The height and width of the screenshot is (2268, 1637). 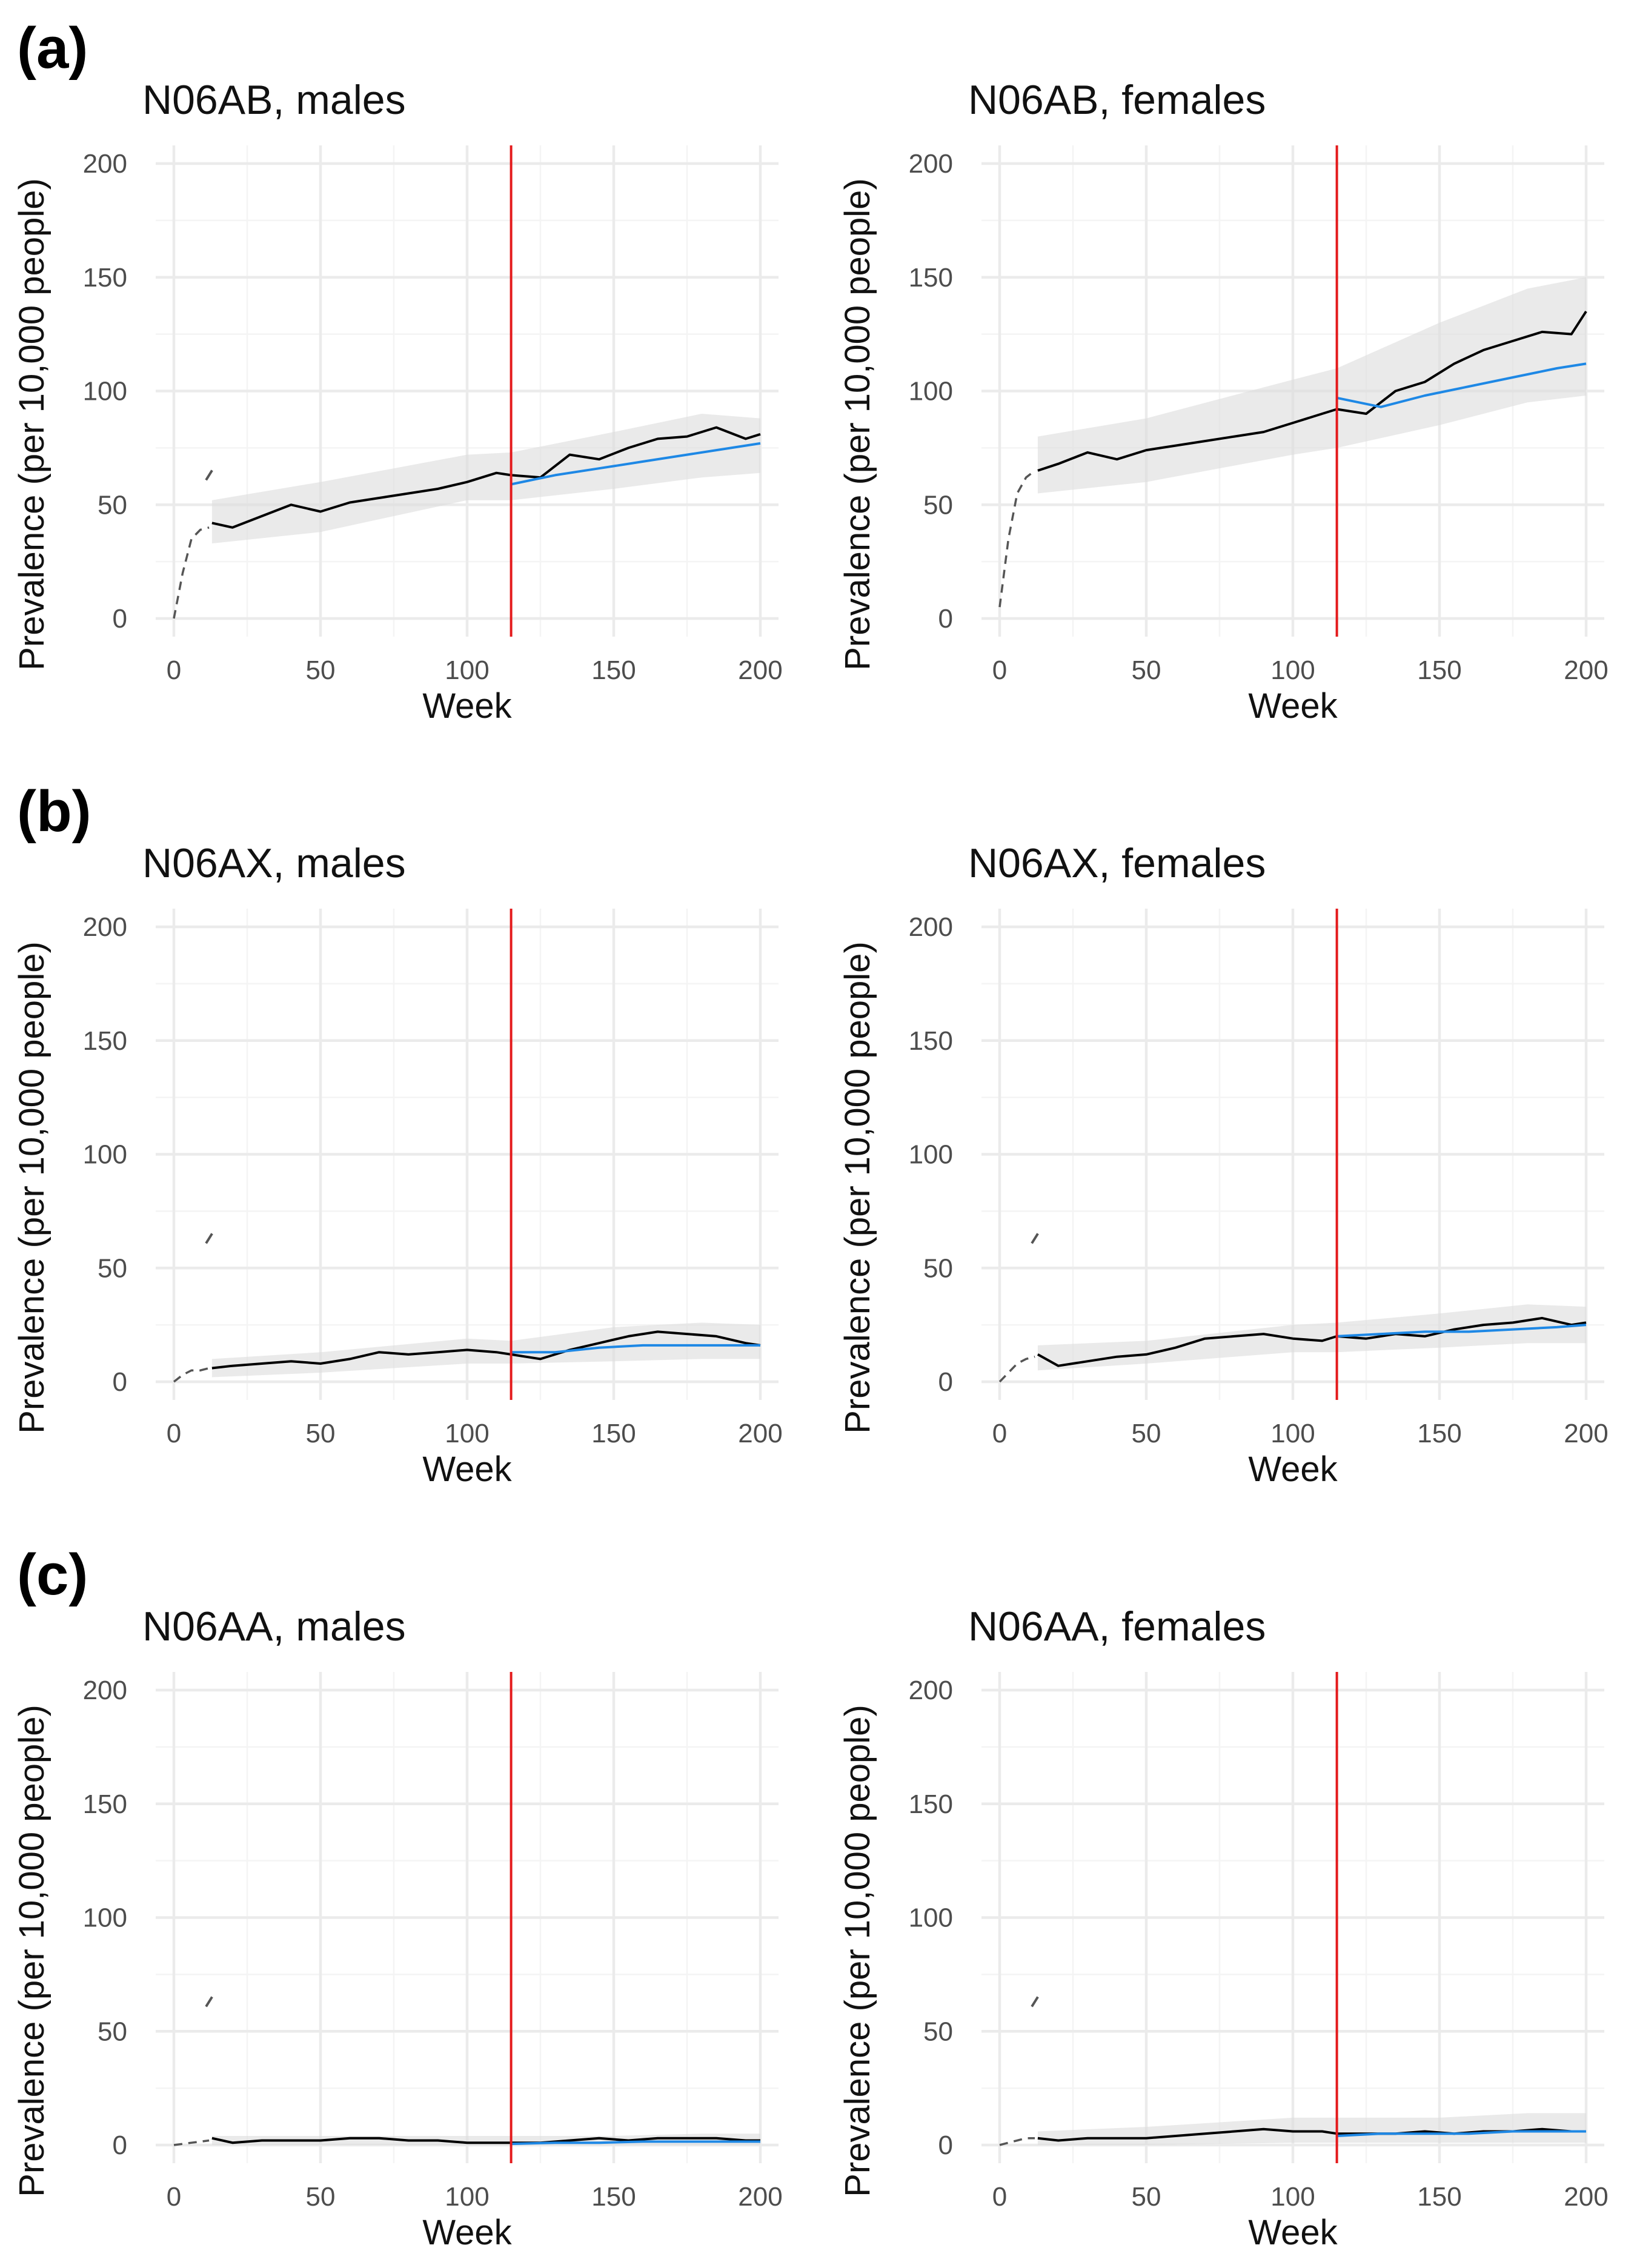 I want to click on chart-title: N06AB, females, so click(x=1117, y=100).